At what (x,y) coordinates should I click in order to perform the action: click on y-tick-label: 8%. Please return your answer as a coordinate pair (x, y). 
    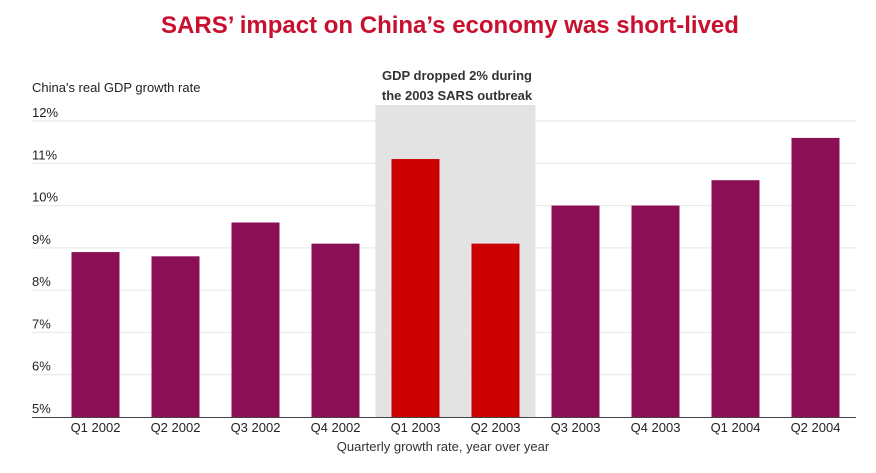
    Looking at the image, I should click on (41, 281).